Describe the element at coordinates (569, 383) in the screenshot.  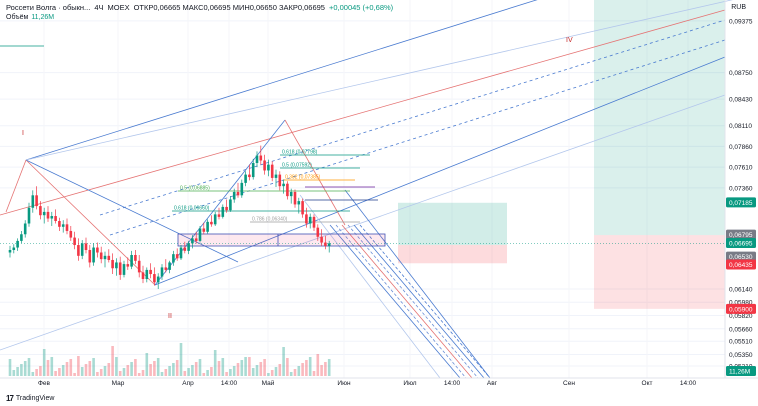
I see `x-tick-label: Сен` at that location.